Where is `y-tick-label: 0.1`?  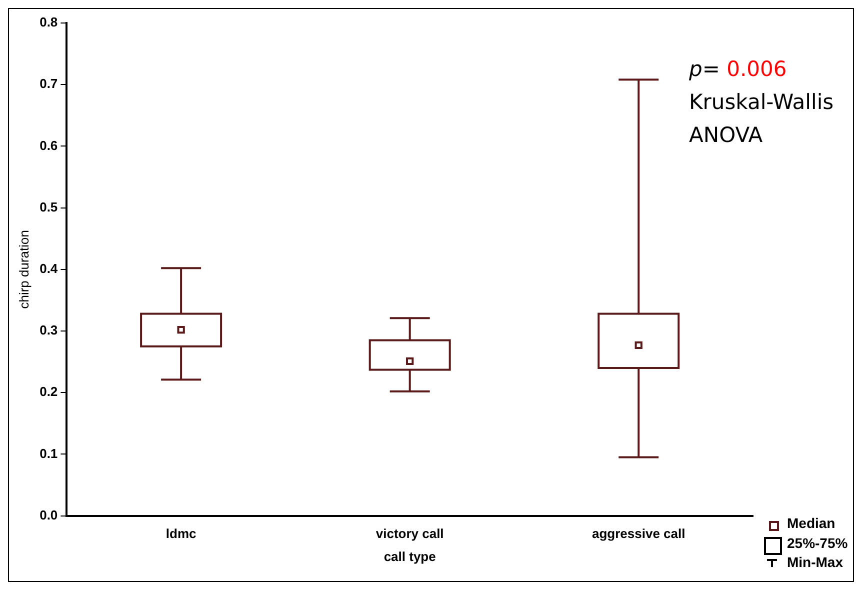
y-tick-label: 0.1 is located at coordinates (49, 453).